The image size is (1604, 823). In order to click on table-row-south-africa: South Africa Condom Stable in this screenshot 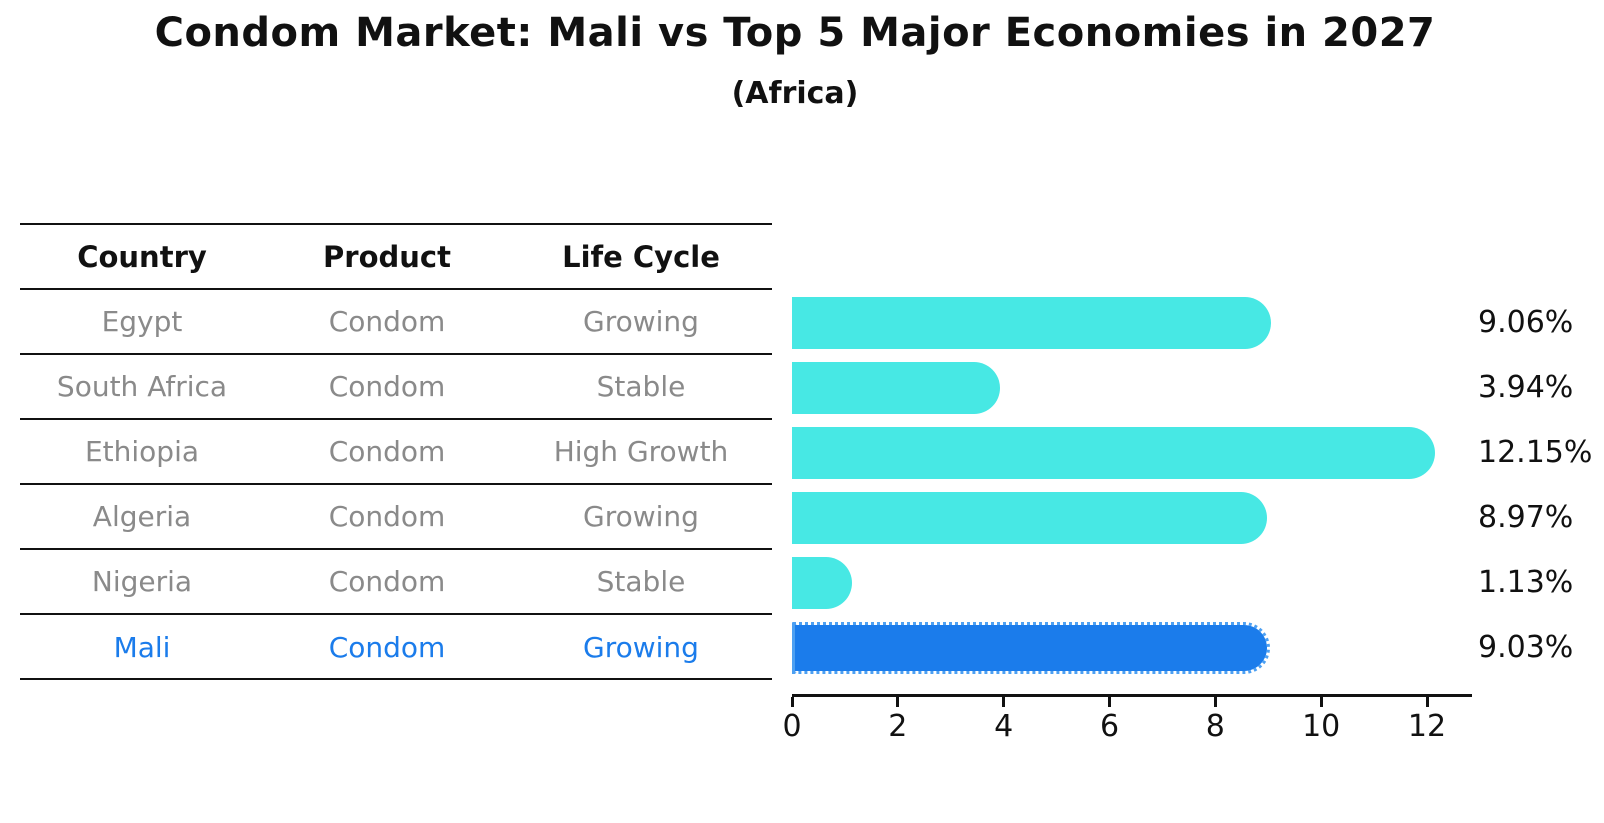, I will do `click(396, 387)`.